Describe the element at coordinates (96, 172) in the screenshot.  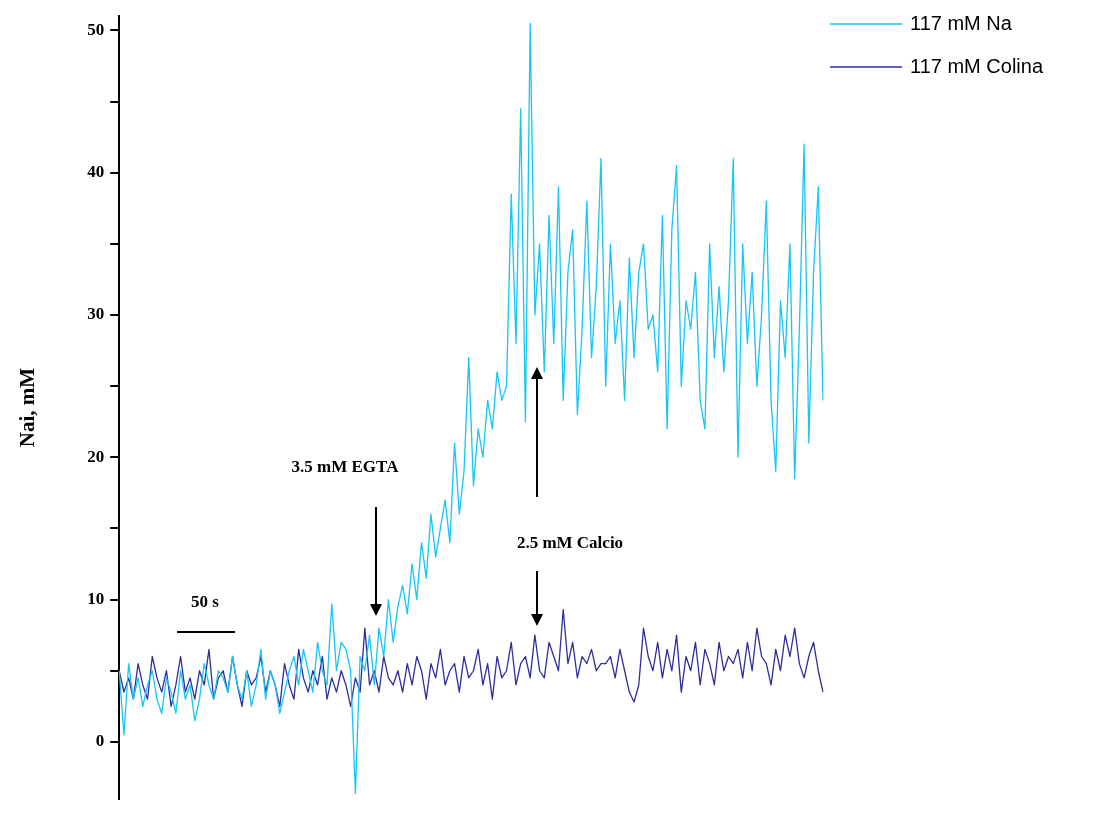
I see `y-tick-label: 40` at that location.